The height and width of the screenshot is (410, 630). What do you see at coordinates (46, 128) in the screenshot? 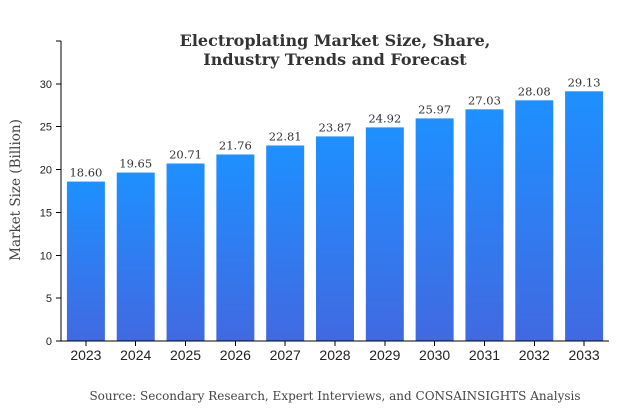
I see `y-tick-label-25: 25` at bounding box center [46, 128].